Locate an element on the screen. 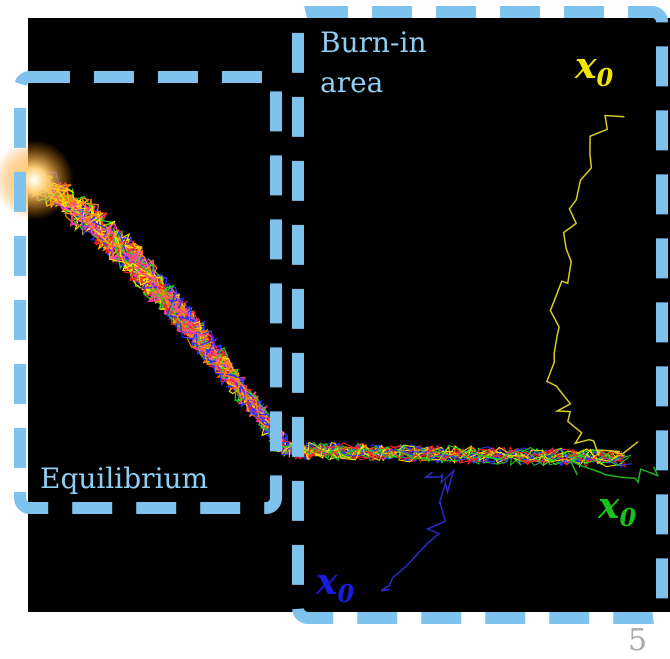 This screenshot has height=659, width=670. burn-in-label: area is located at coordinates (351, 82).